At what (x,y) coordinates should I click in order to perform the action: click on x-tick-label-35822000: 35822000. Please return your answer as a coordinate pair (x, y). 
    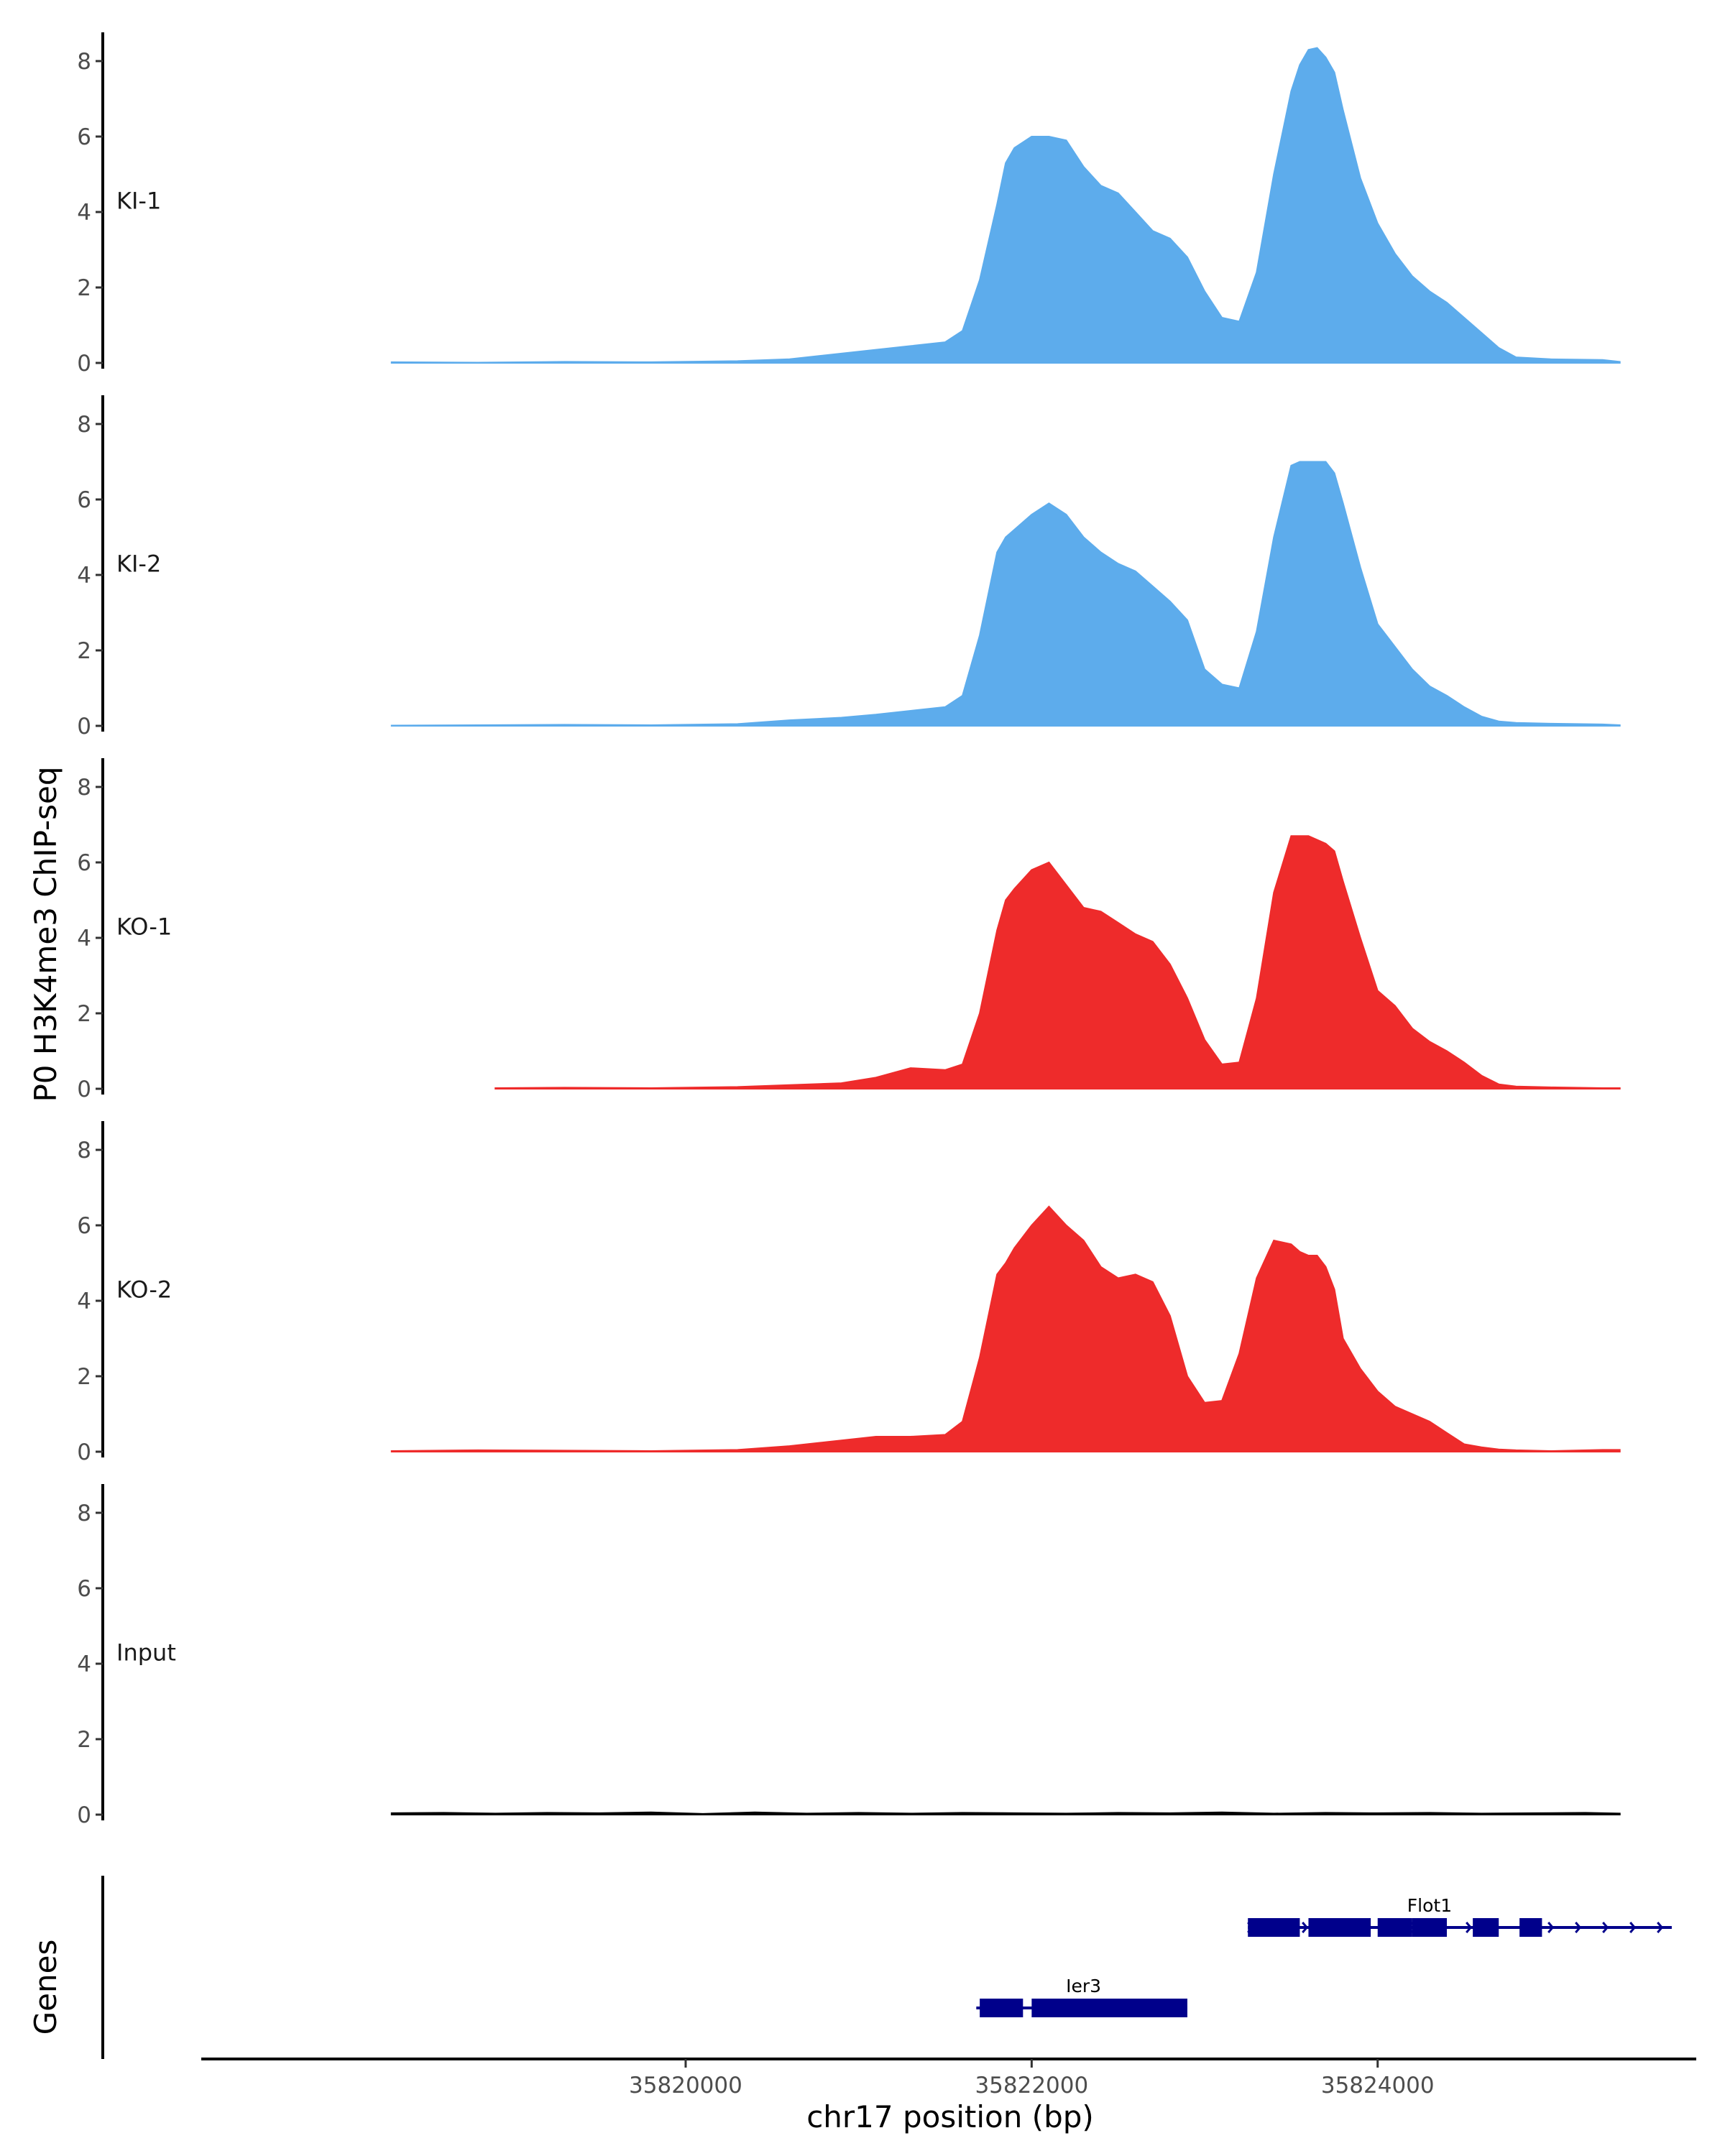
    Looking at the image, I should click on (1031, 2086).